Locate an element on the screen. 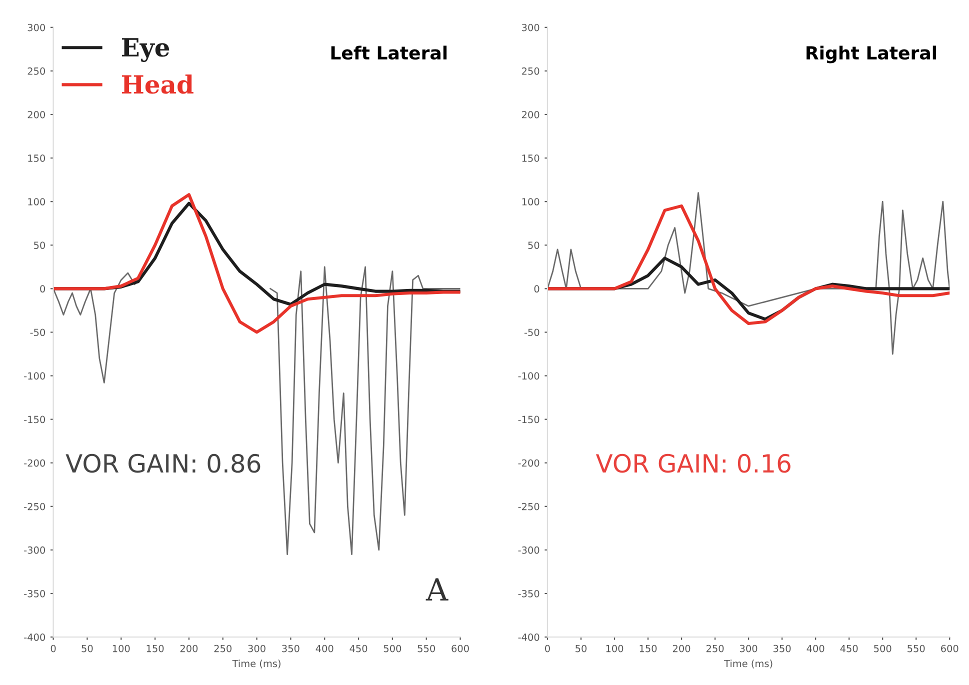 This screenshot has width=969, height=685. text: Left Lateral is located at coordinates (389, 53).